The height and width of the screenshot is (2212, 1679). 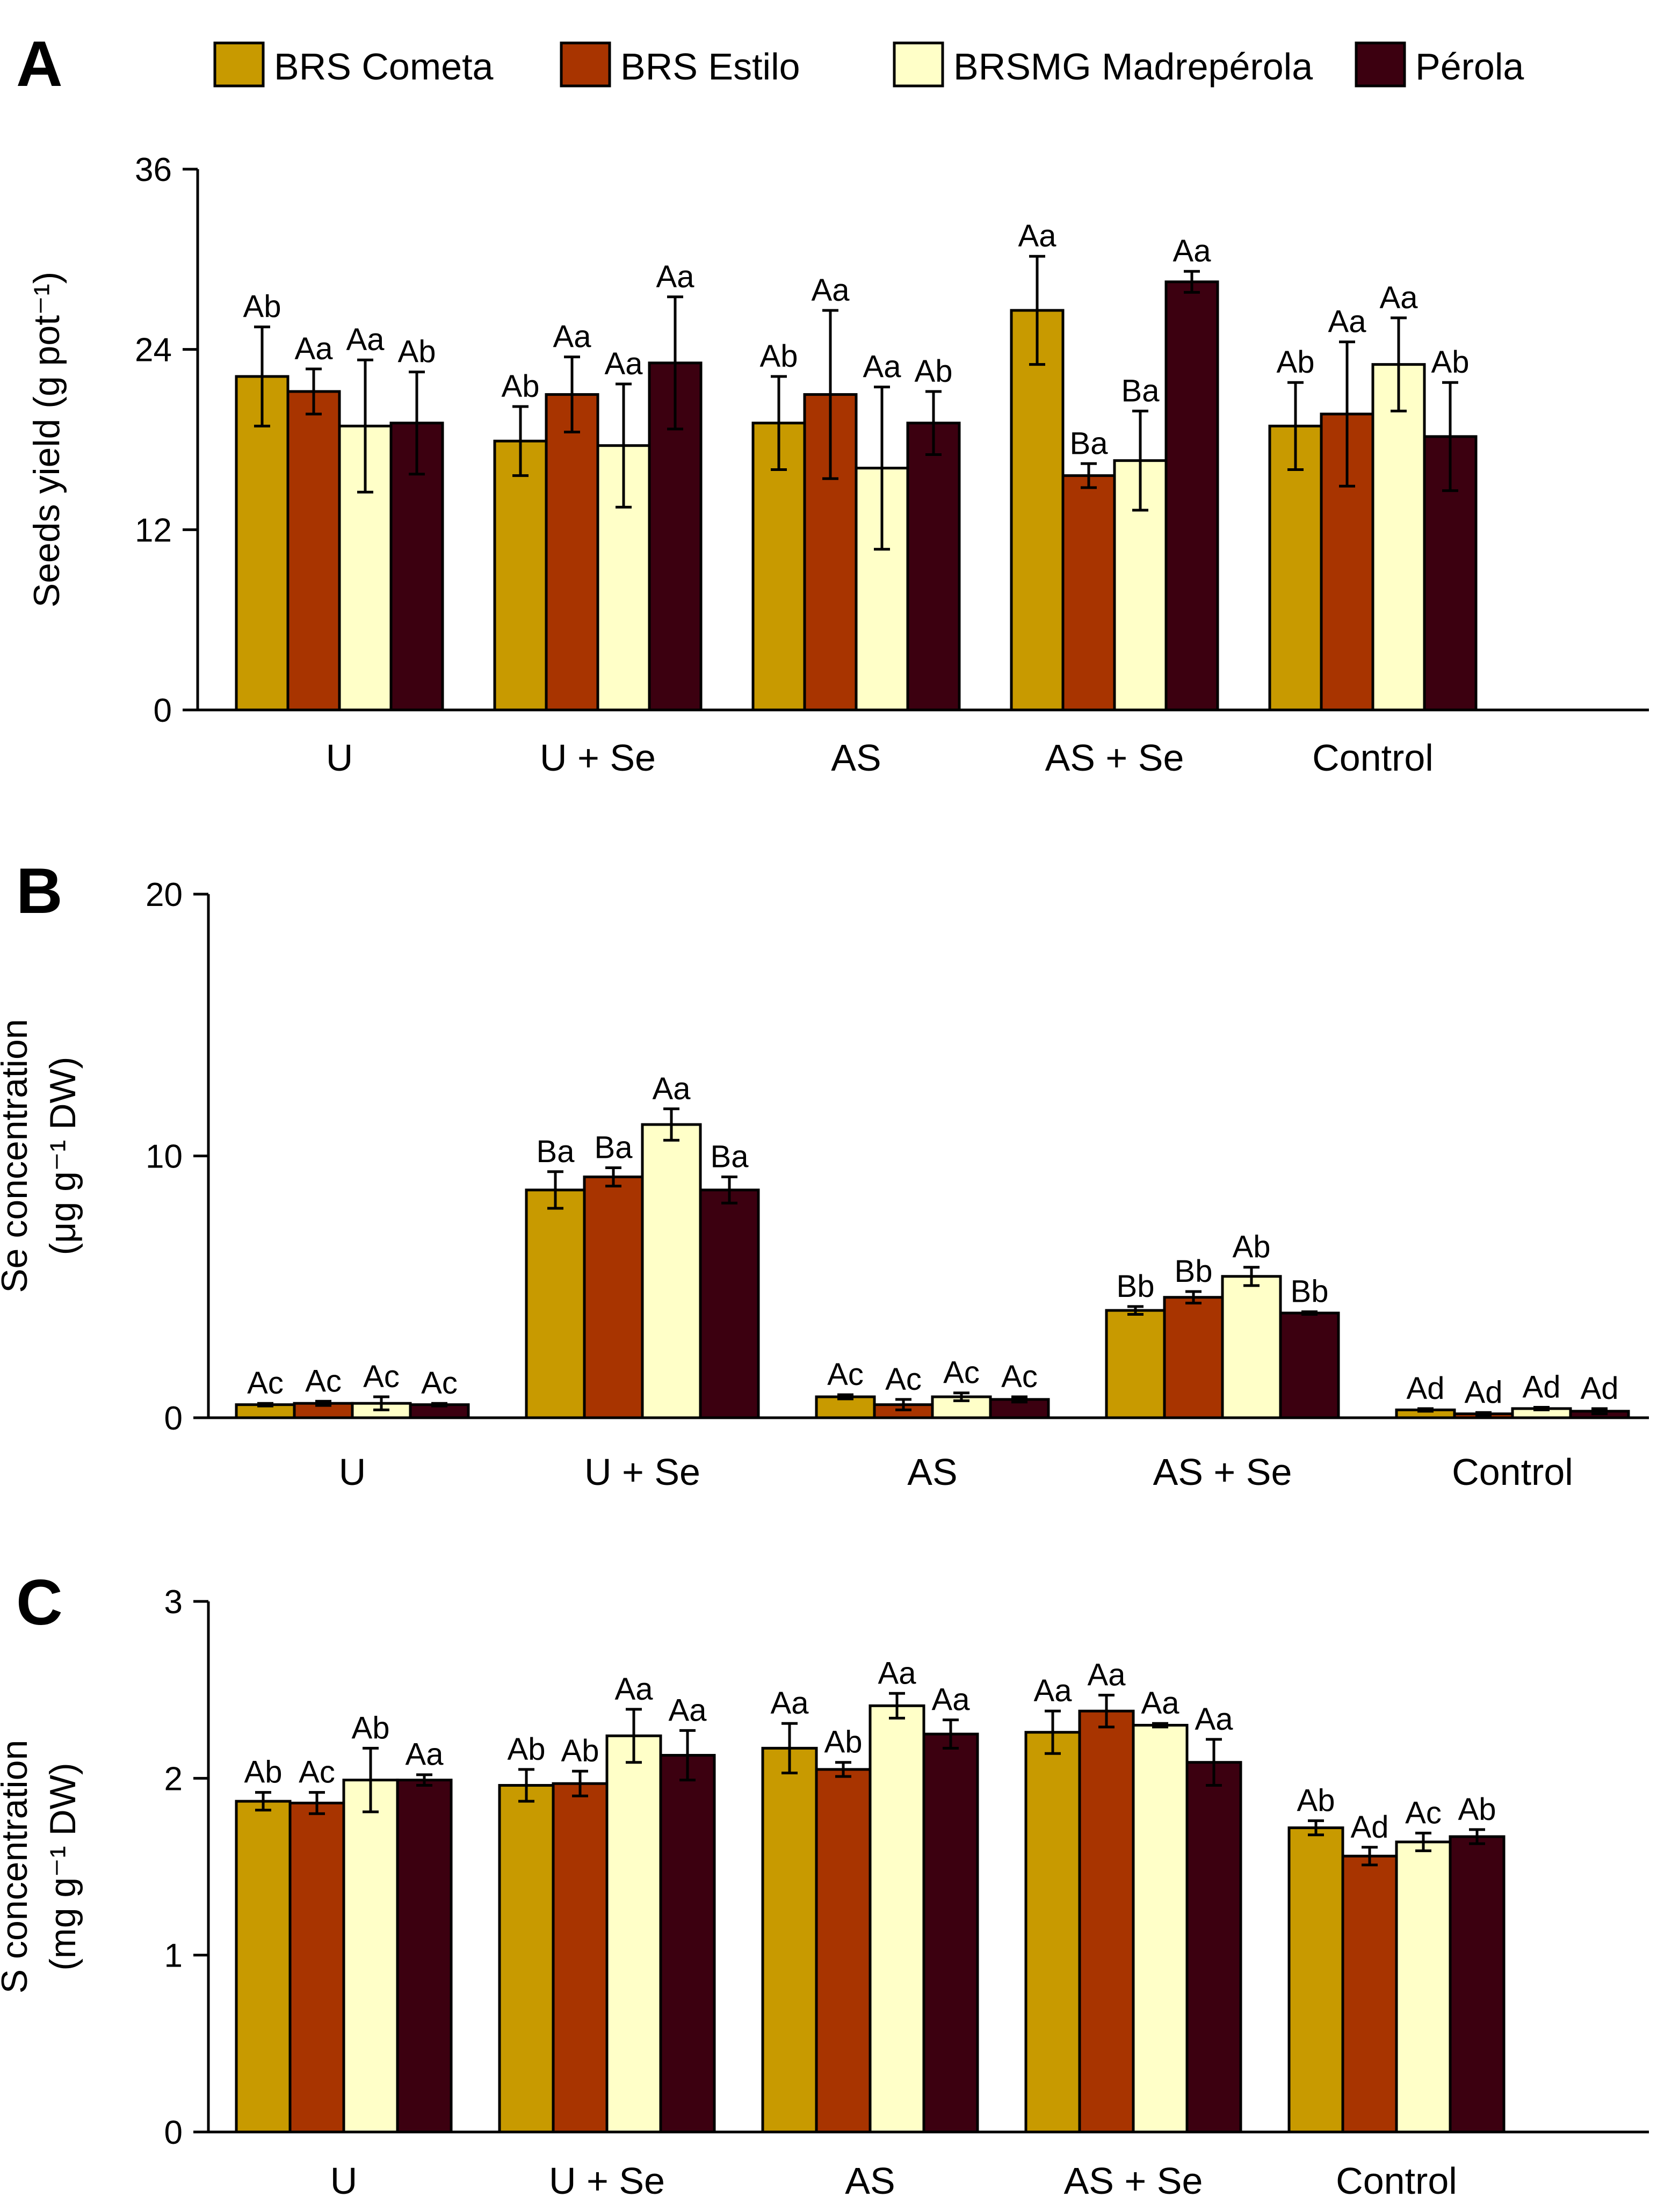 I want to click on panel-c-u-plus-se-brs-cometa-error-bar, so click(x=526, y=1785).